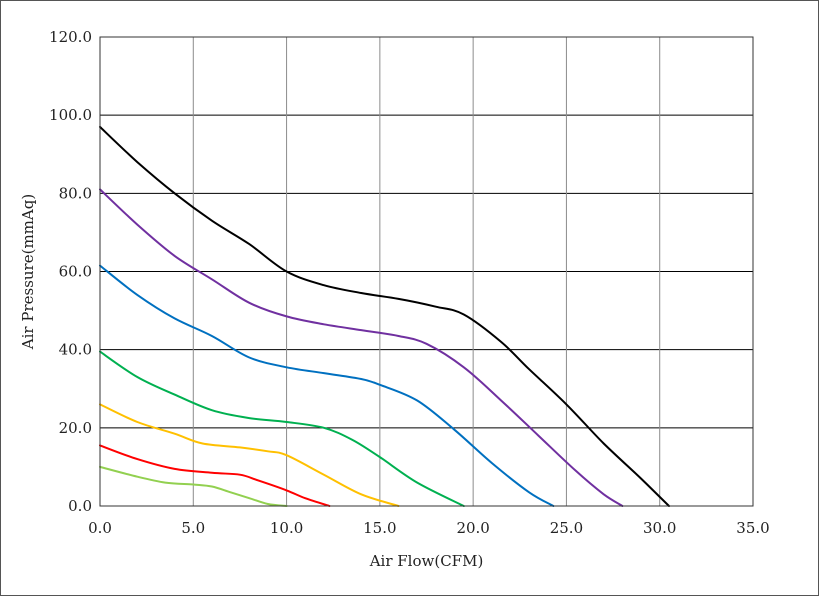 The height and width of the screenshot is (596, 819). I want to click on y-tick-label: 20.0, so click(75, 428).